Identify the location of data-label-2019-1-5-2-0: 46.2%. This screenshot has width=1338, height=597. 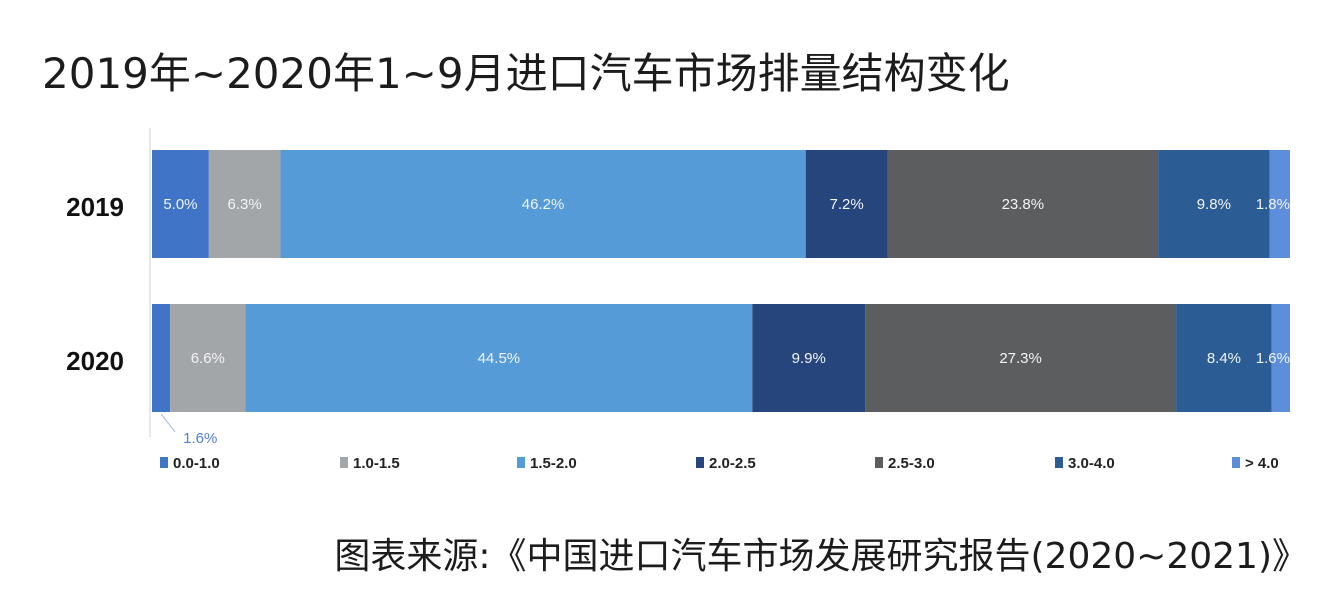
(543, 204).